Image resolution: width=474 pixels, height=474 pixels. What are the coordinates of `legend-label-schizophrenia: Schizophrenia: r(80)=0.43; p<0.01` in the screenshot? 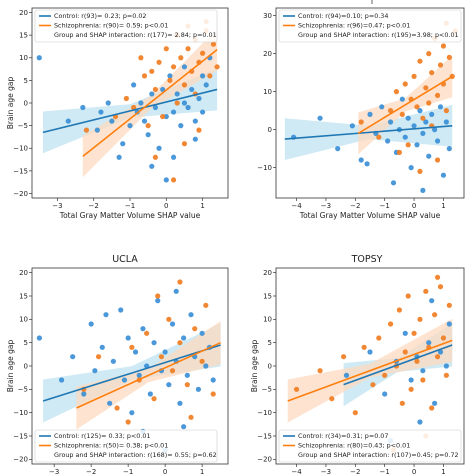 It's located at (354, 446).